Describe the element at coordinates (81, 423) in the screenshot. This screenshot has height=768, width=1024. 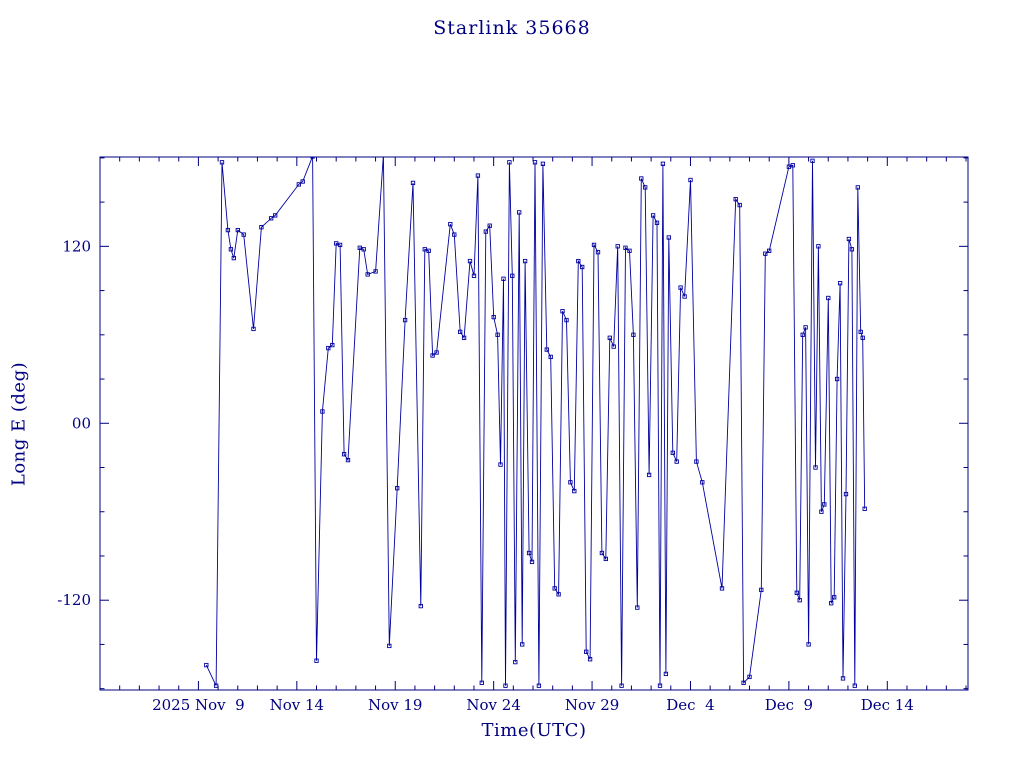
I see `svg-text: 00` at that location.